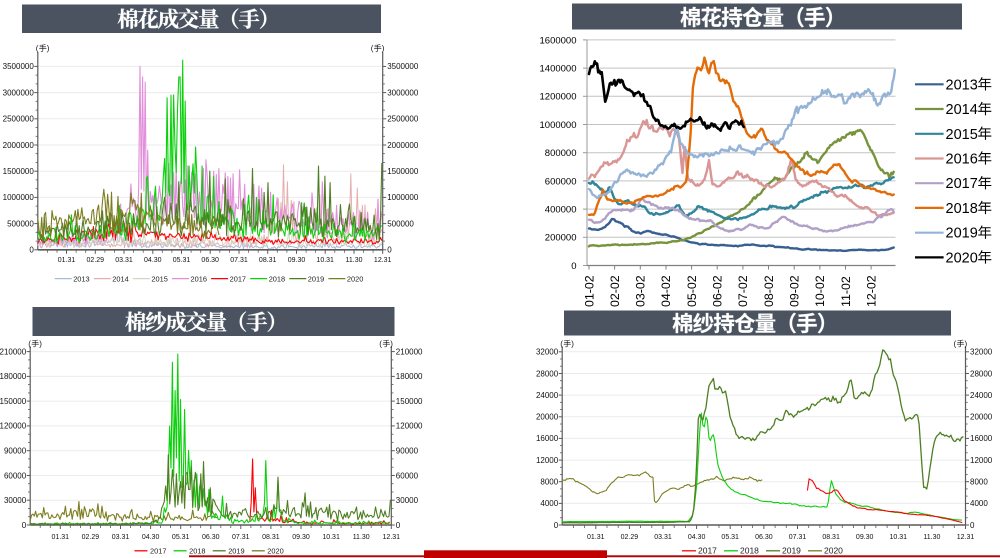  I want to click on svg-text: 07-02, so click(743, 291).